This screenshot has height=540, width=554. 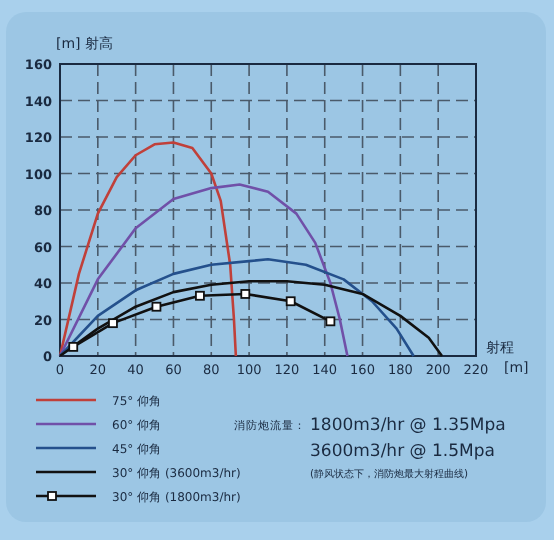 What do you see at coordinates (408, 426) in the screenshot?
I see `text: 1800m3/hr @ 1.35Mpa` at bounding box center [408, 426].